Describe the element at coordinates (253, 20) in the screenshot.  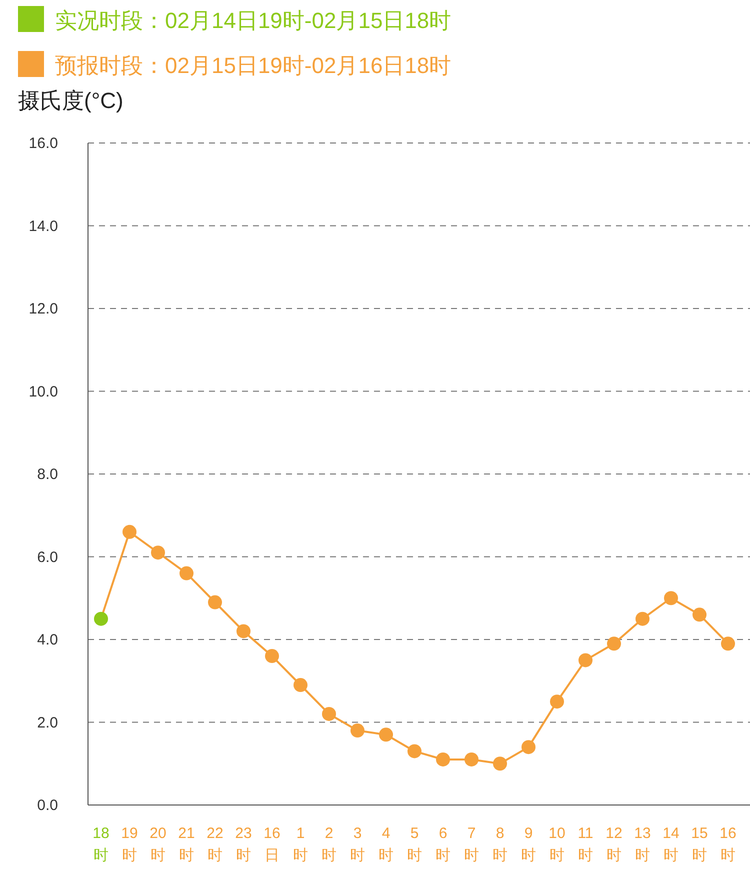
I see `legend-label: 实况时段：02月14日19时-02月15日18时` at that location.